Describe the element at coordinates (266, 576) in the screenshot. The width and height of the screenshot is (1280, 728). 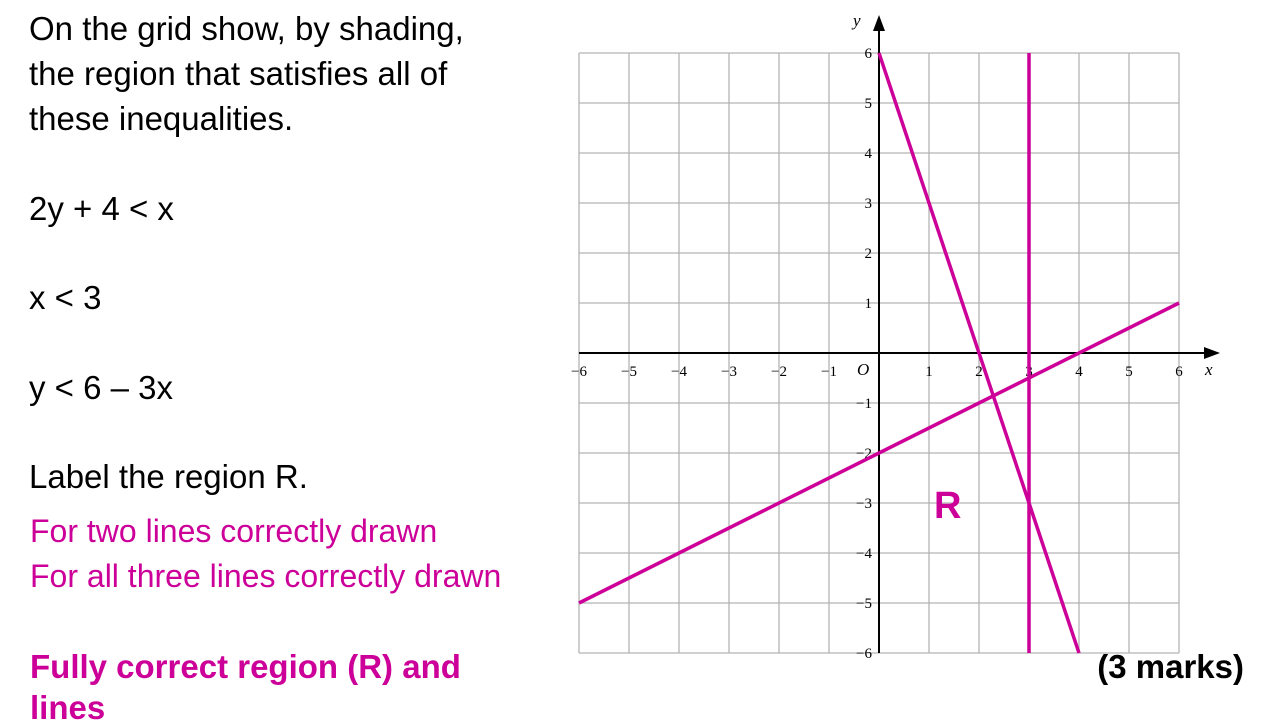
I see `mark-scheme-line-2: For all three lines correctly drawn` at that location.